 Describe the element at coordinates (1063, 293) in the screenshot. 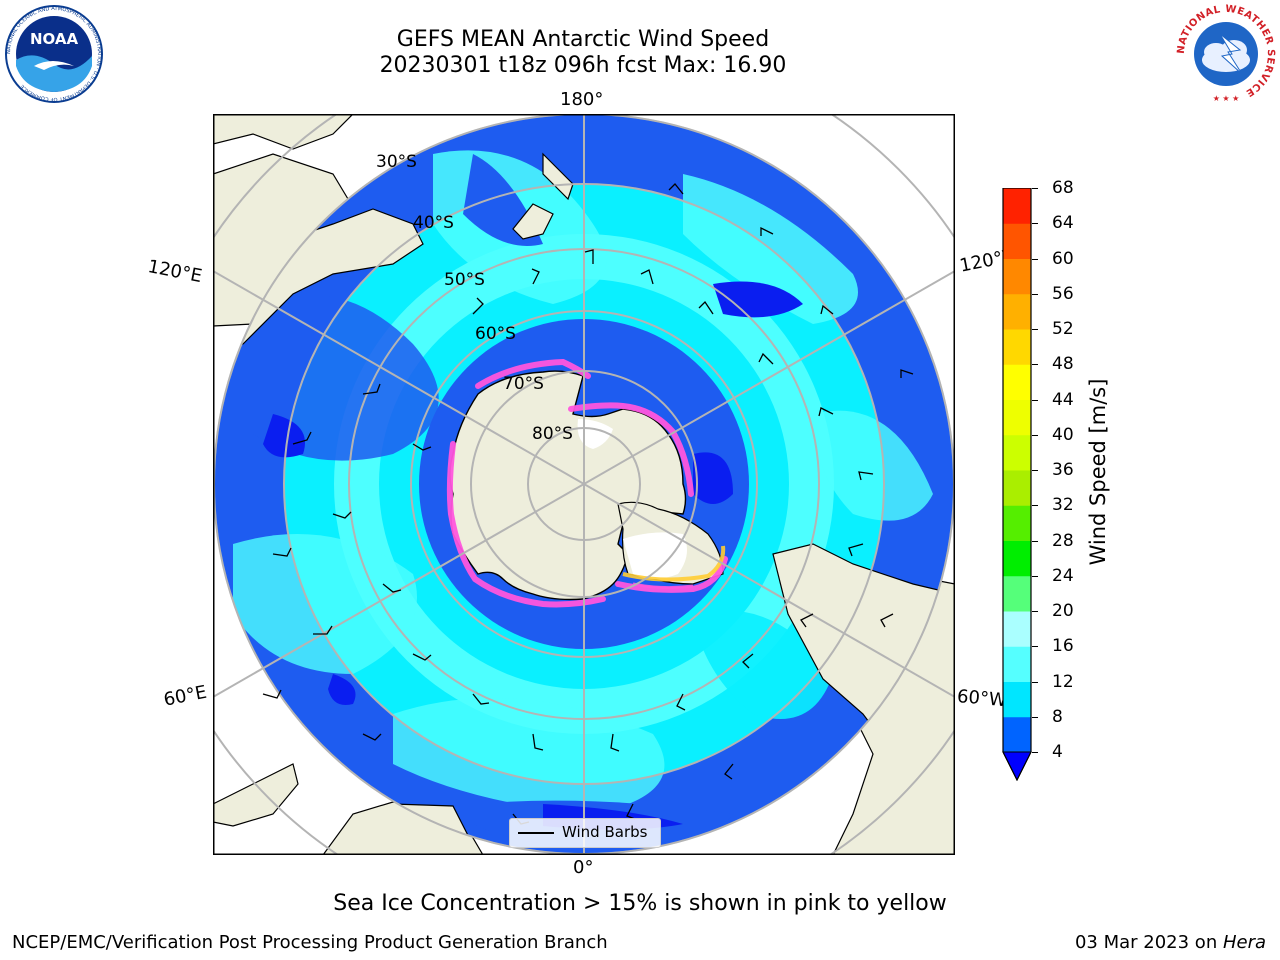

I see `colorbar-tick-label: 56` at that location.